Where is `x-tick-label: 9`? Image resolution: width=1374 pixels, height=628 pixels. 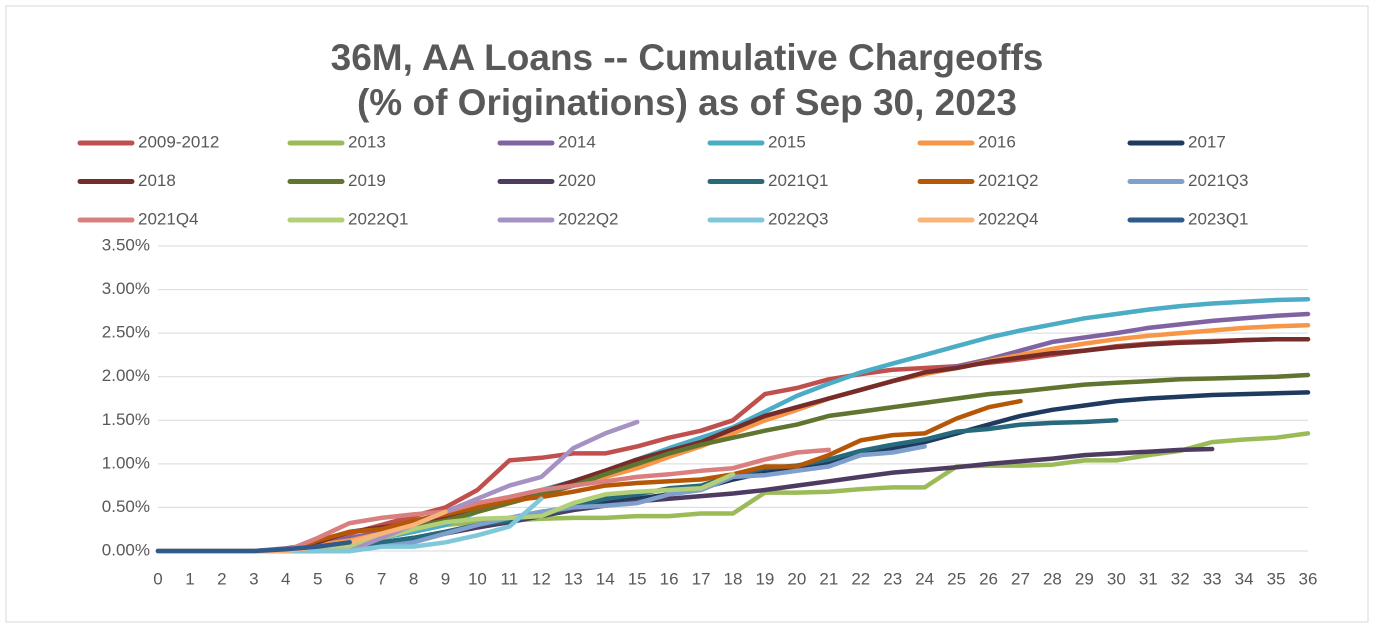 x-tick-label: 9 is located at coordinates (445, 578).